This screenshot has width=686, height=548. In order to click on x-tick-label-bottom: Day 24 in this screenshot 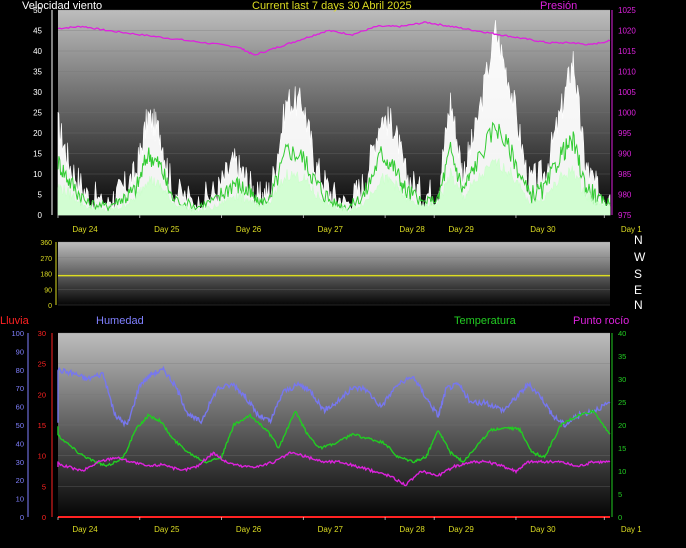, I will do `click(85, 529)`.